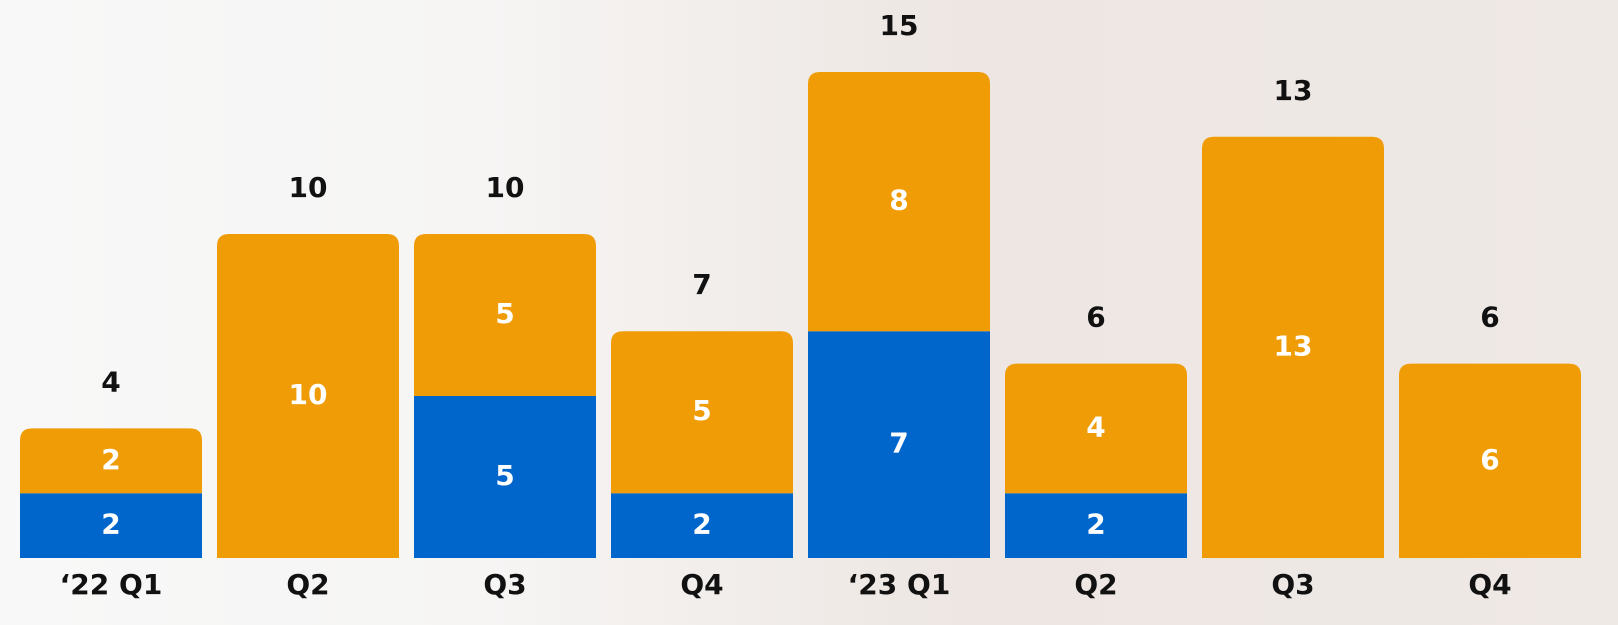  I want to click on total-label: 4, so click(110, 381).